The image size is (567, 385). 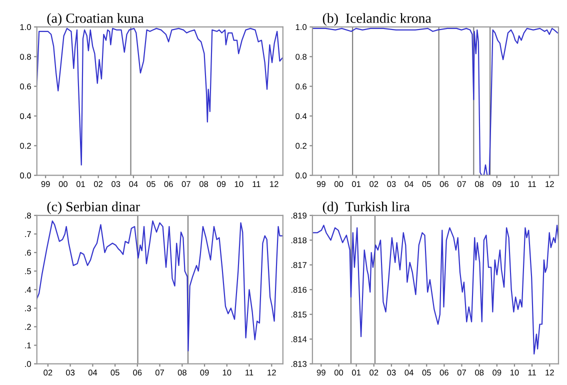 What do you see at coordinates (28, 289) in the screenshot?
I see `y-tick-label: .4` at bounding box center [28, 289].